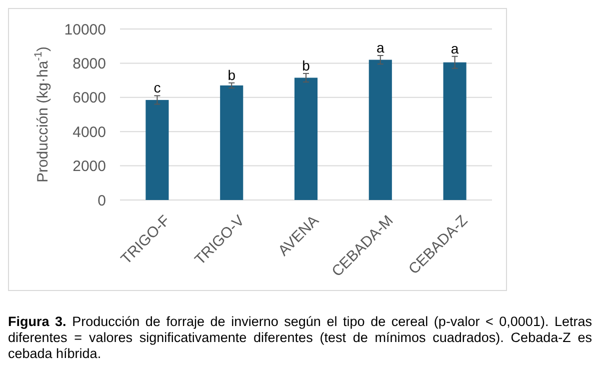 The height and width of the screenshot is (371, 600). I want to click on y-tick-label: 4000, so click(89, 132).